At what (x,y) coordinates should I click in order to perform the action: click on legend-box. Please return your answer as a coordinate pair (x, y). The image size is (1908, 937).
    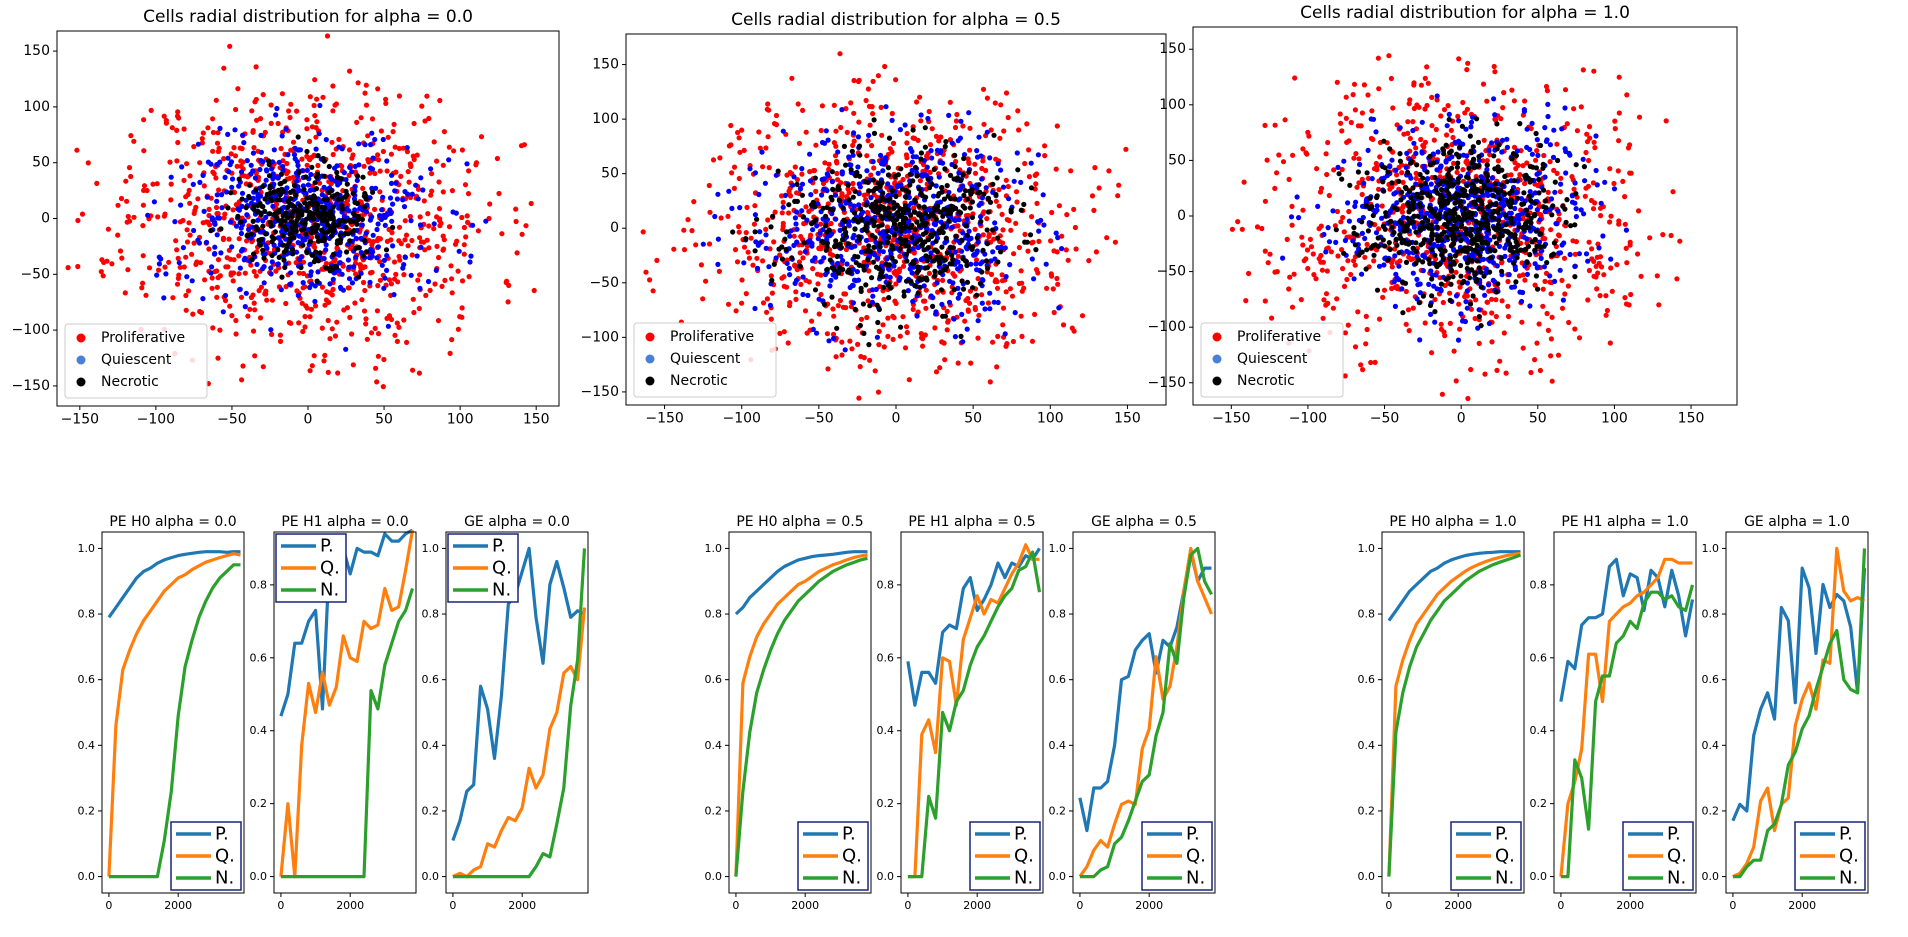
    Looking at the image, I should click on (136, 361).